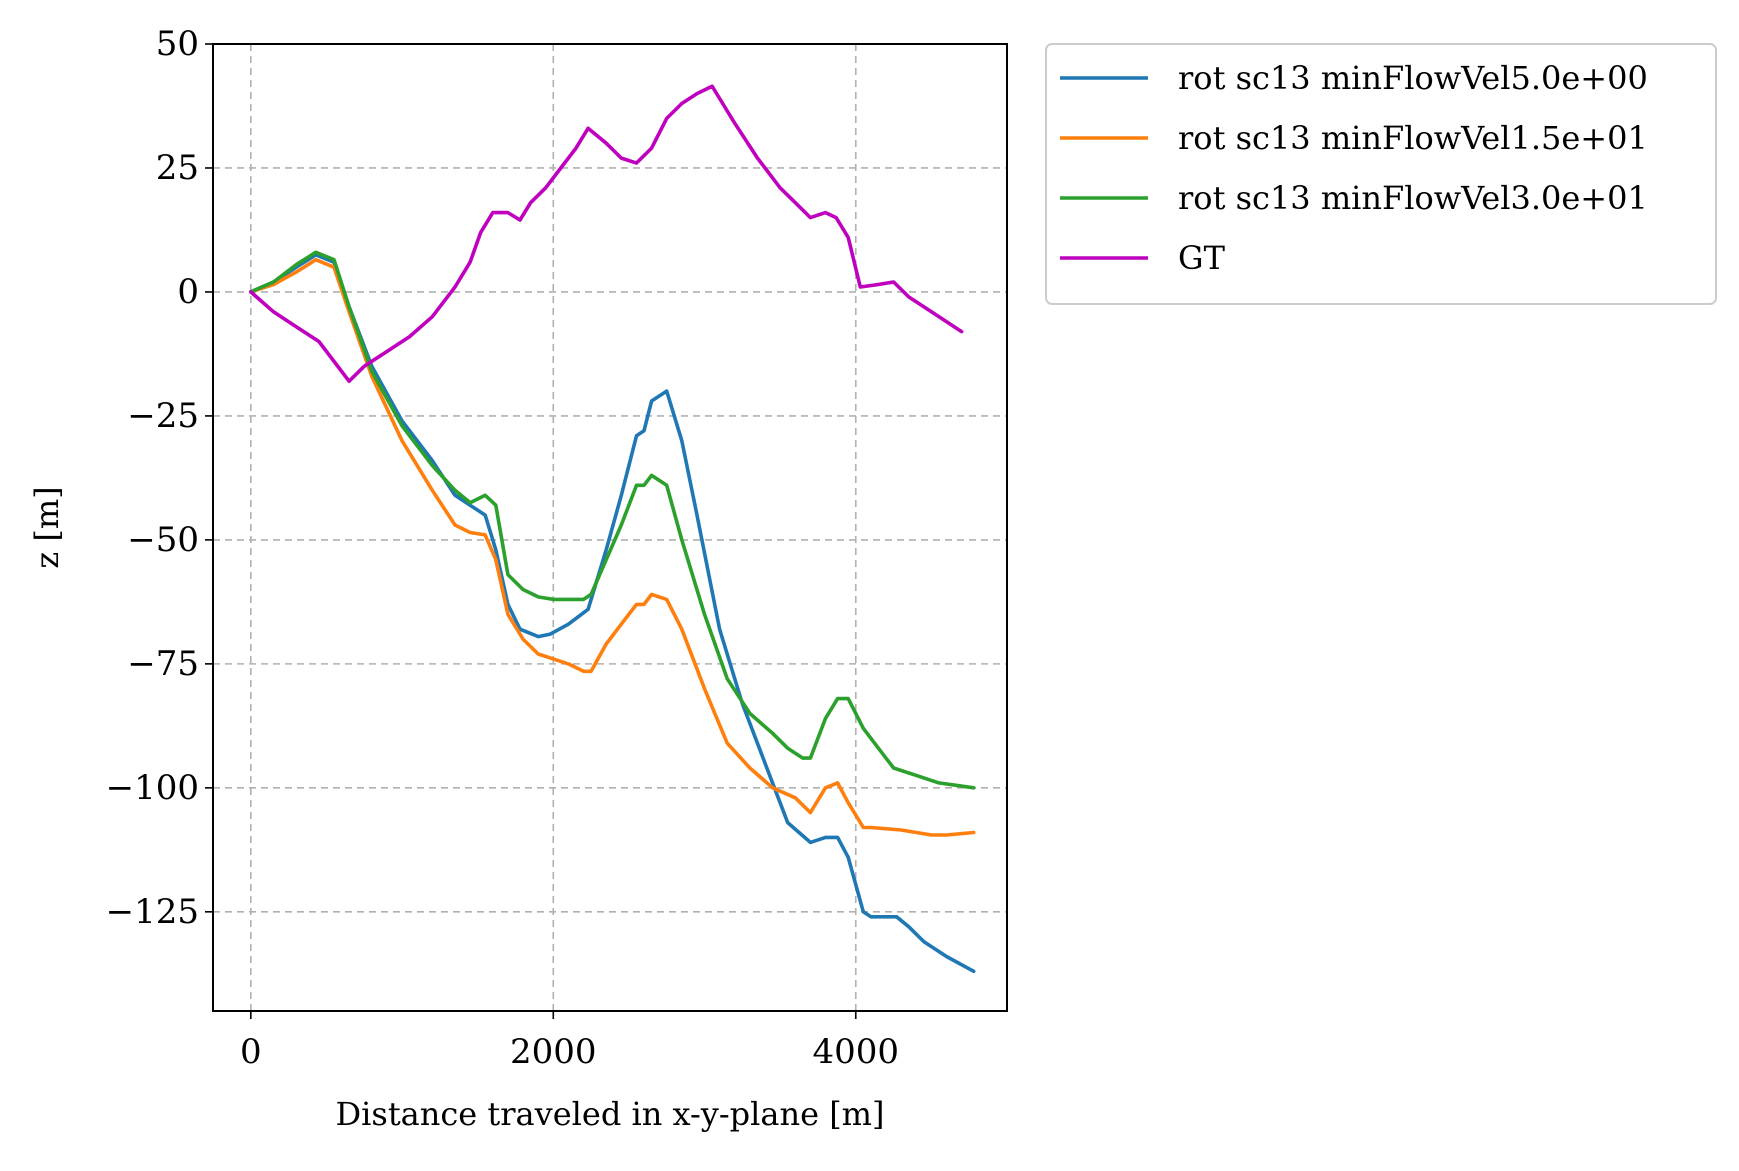 The width and height of the screenshot is (1739, 1171). I want to click on legend-label: rot sc13 minFlowVel3.0e+01, so click(1413, 198).